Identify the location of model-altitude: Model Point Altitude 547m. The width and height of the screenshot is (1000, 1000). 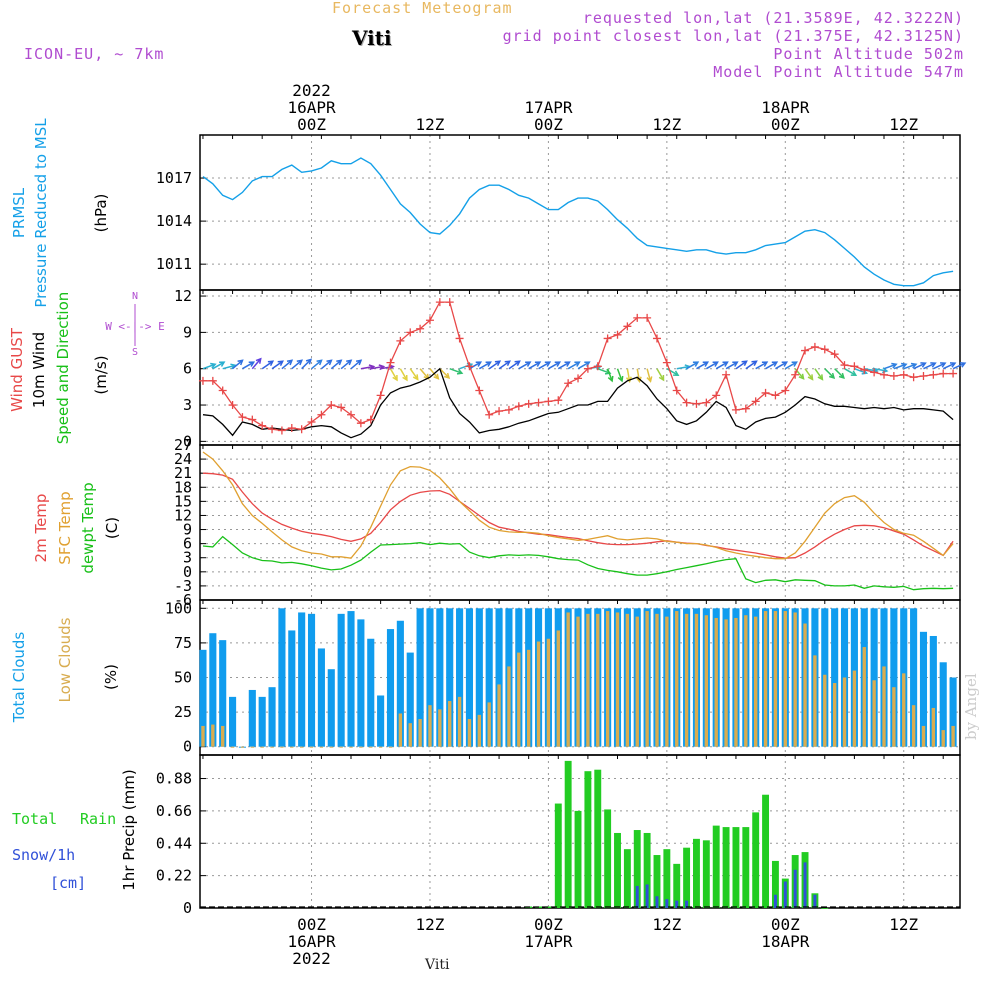
(838, 72).